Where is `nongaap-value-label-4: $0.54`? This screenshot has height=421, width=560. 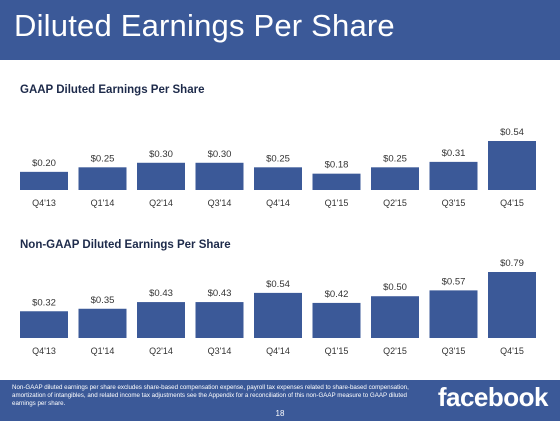
nongaap-value-label-4: $0.54 is located at coordinates (278, 284).